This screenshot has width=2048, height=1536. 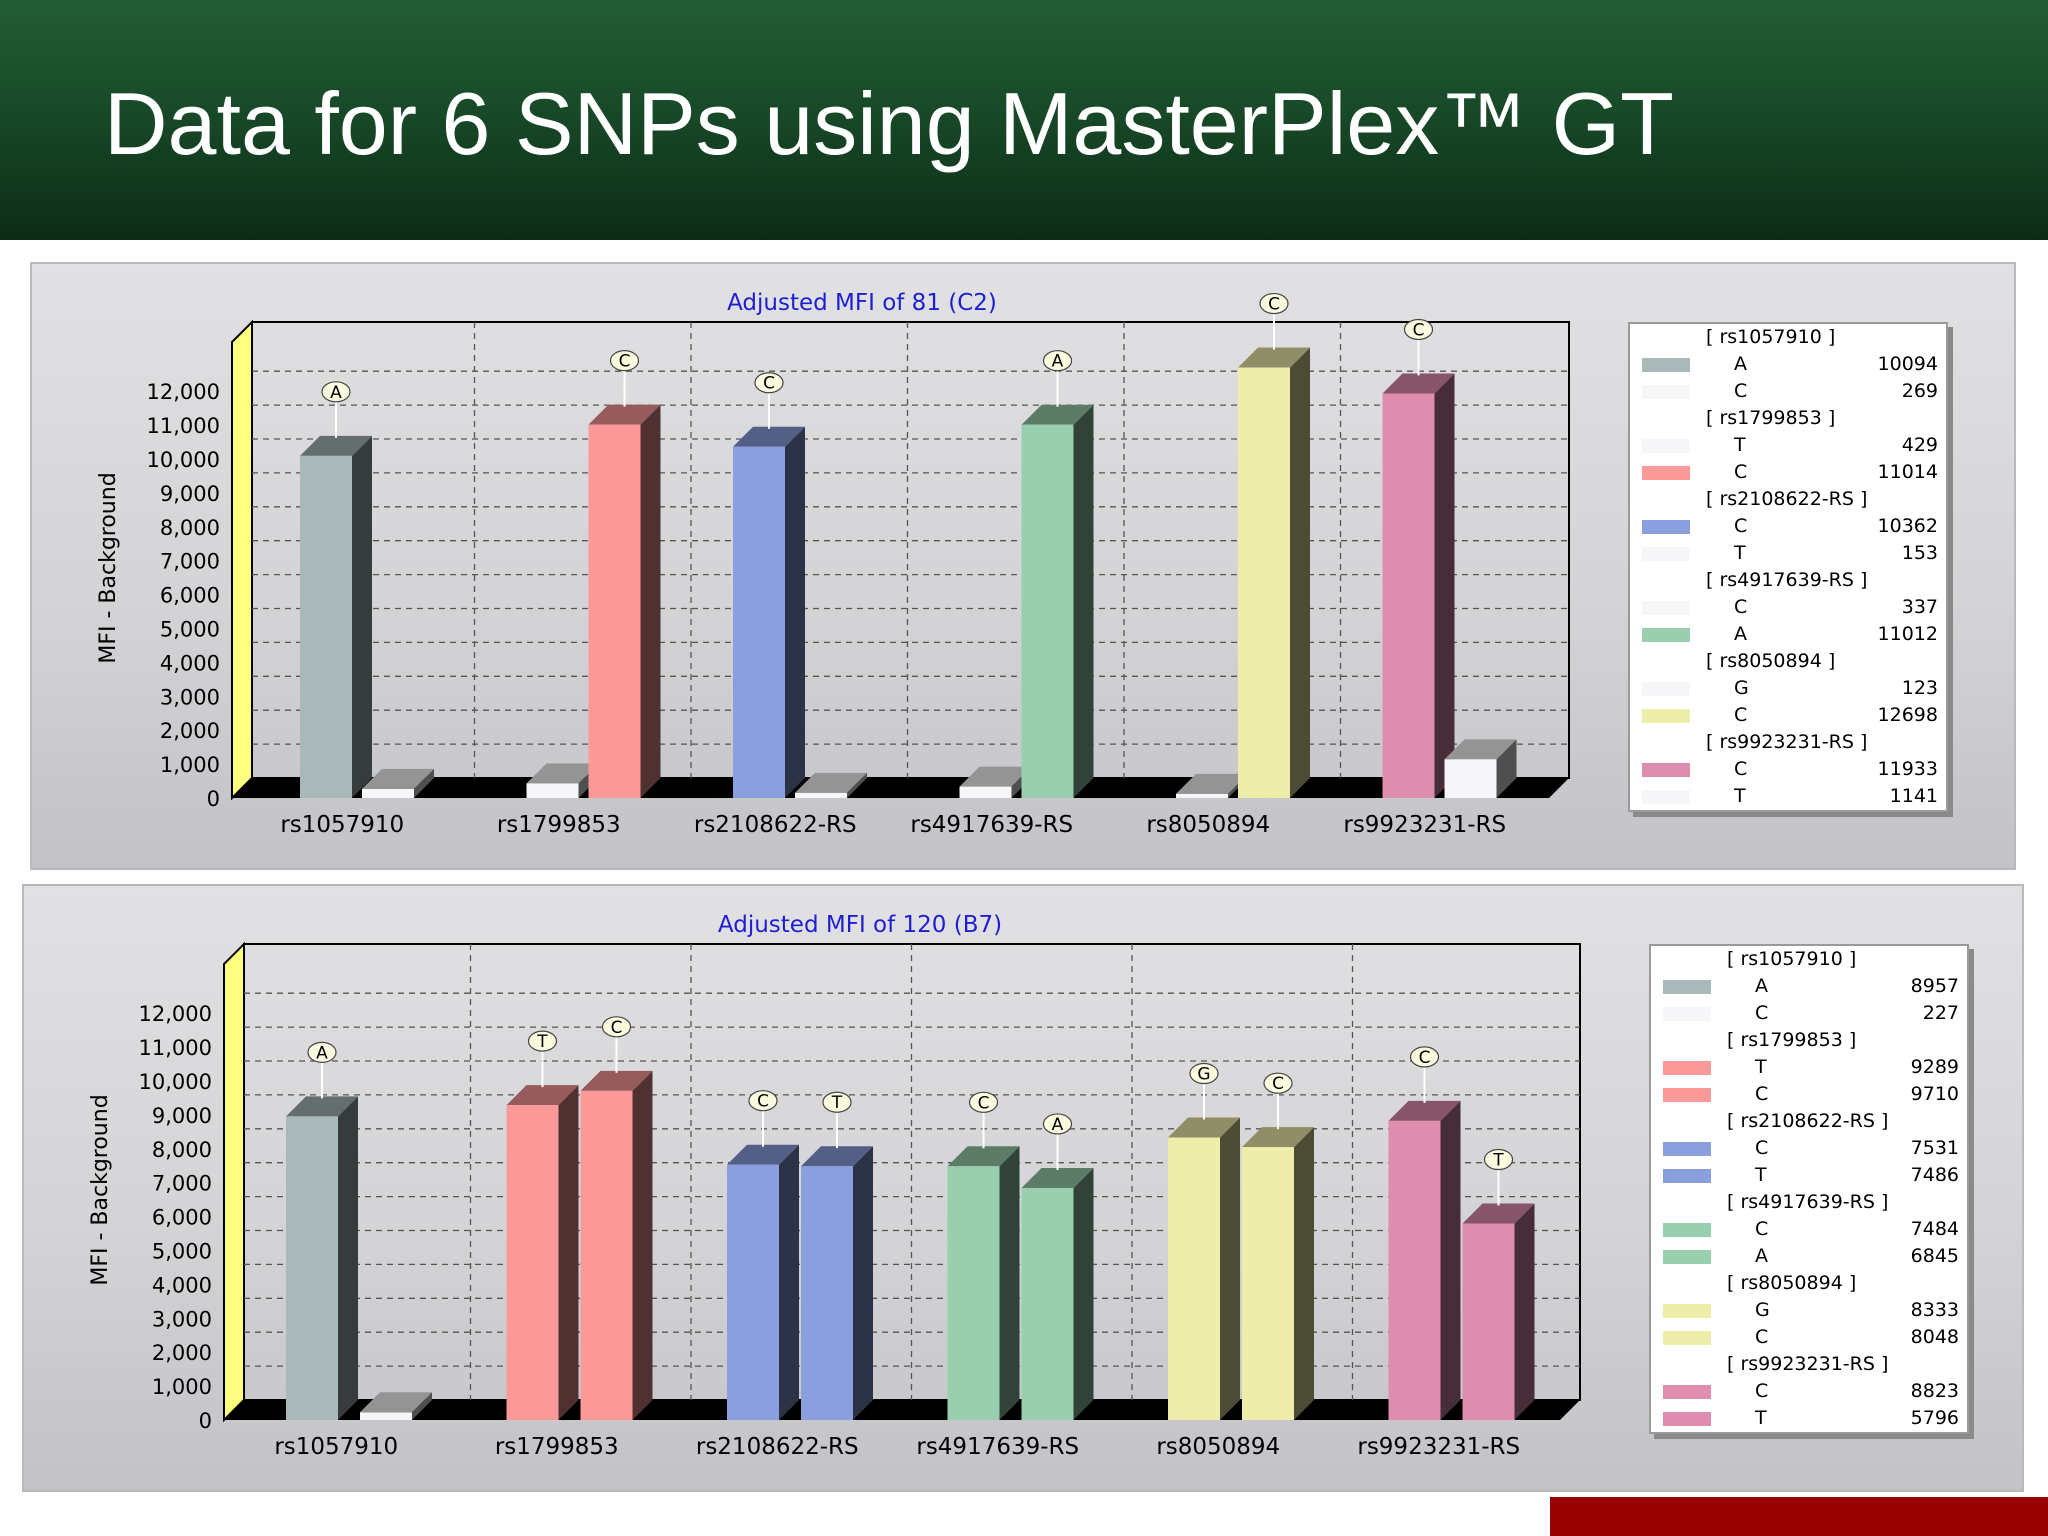 I want to click on legend-value: 8333, so click(x=1934, y=1310).